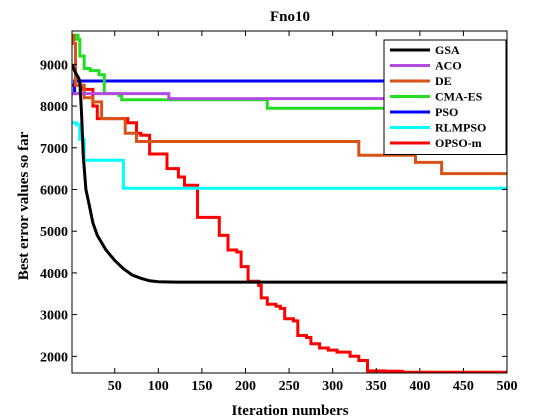  What do you see at coordinates (289, 96) in the screenshot?
I see `series-line-aco` at bounding box center [289, 96].